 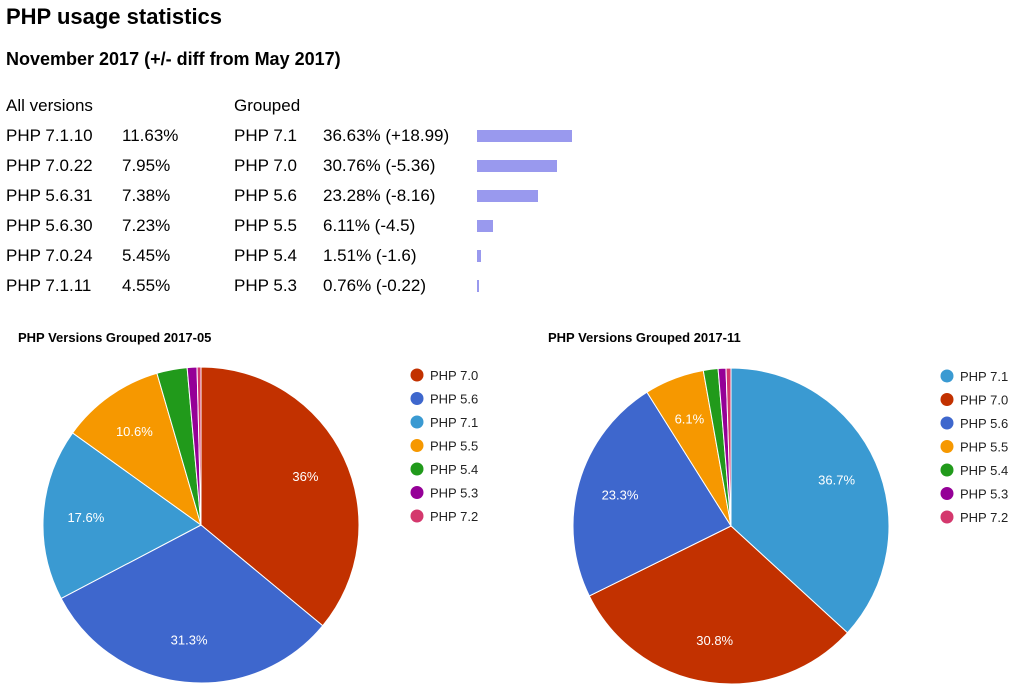 What do you see at coordinates (374, 285) in the screenshot?
I see `group-version-value: 0.76% (-0.22)` at bounding box center [374, 285].